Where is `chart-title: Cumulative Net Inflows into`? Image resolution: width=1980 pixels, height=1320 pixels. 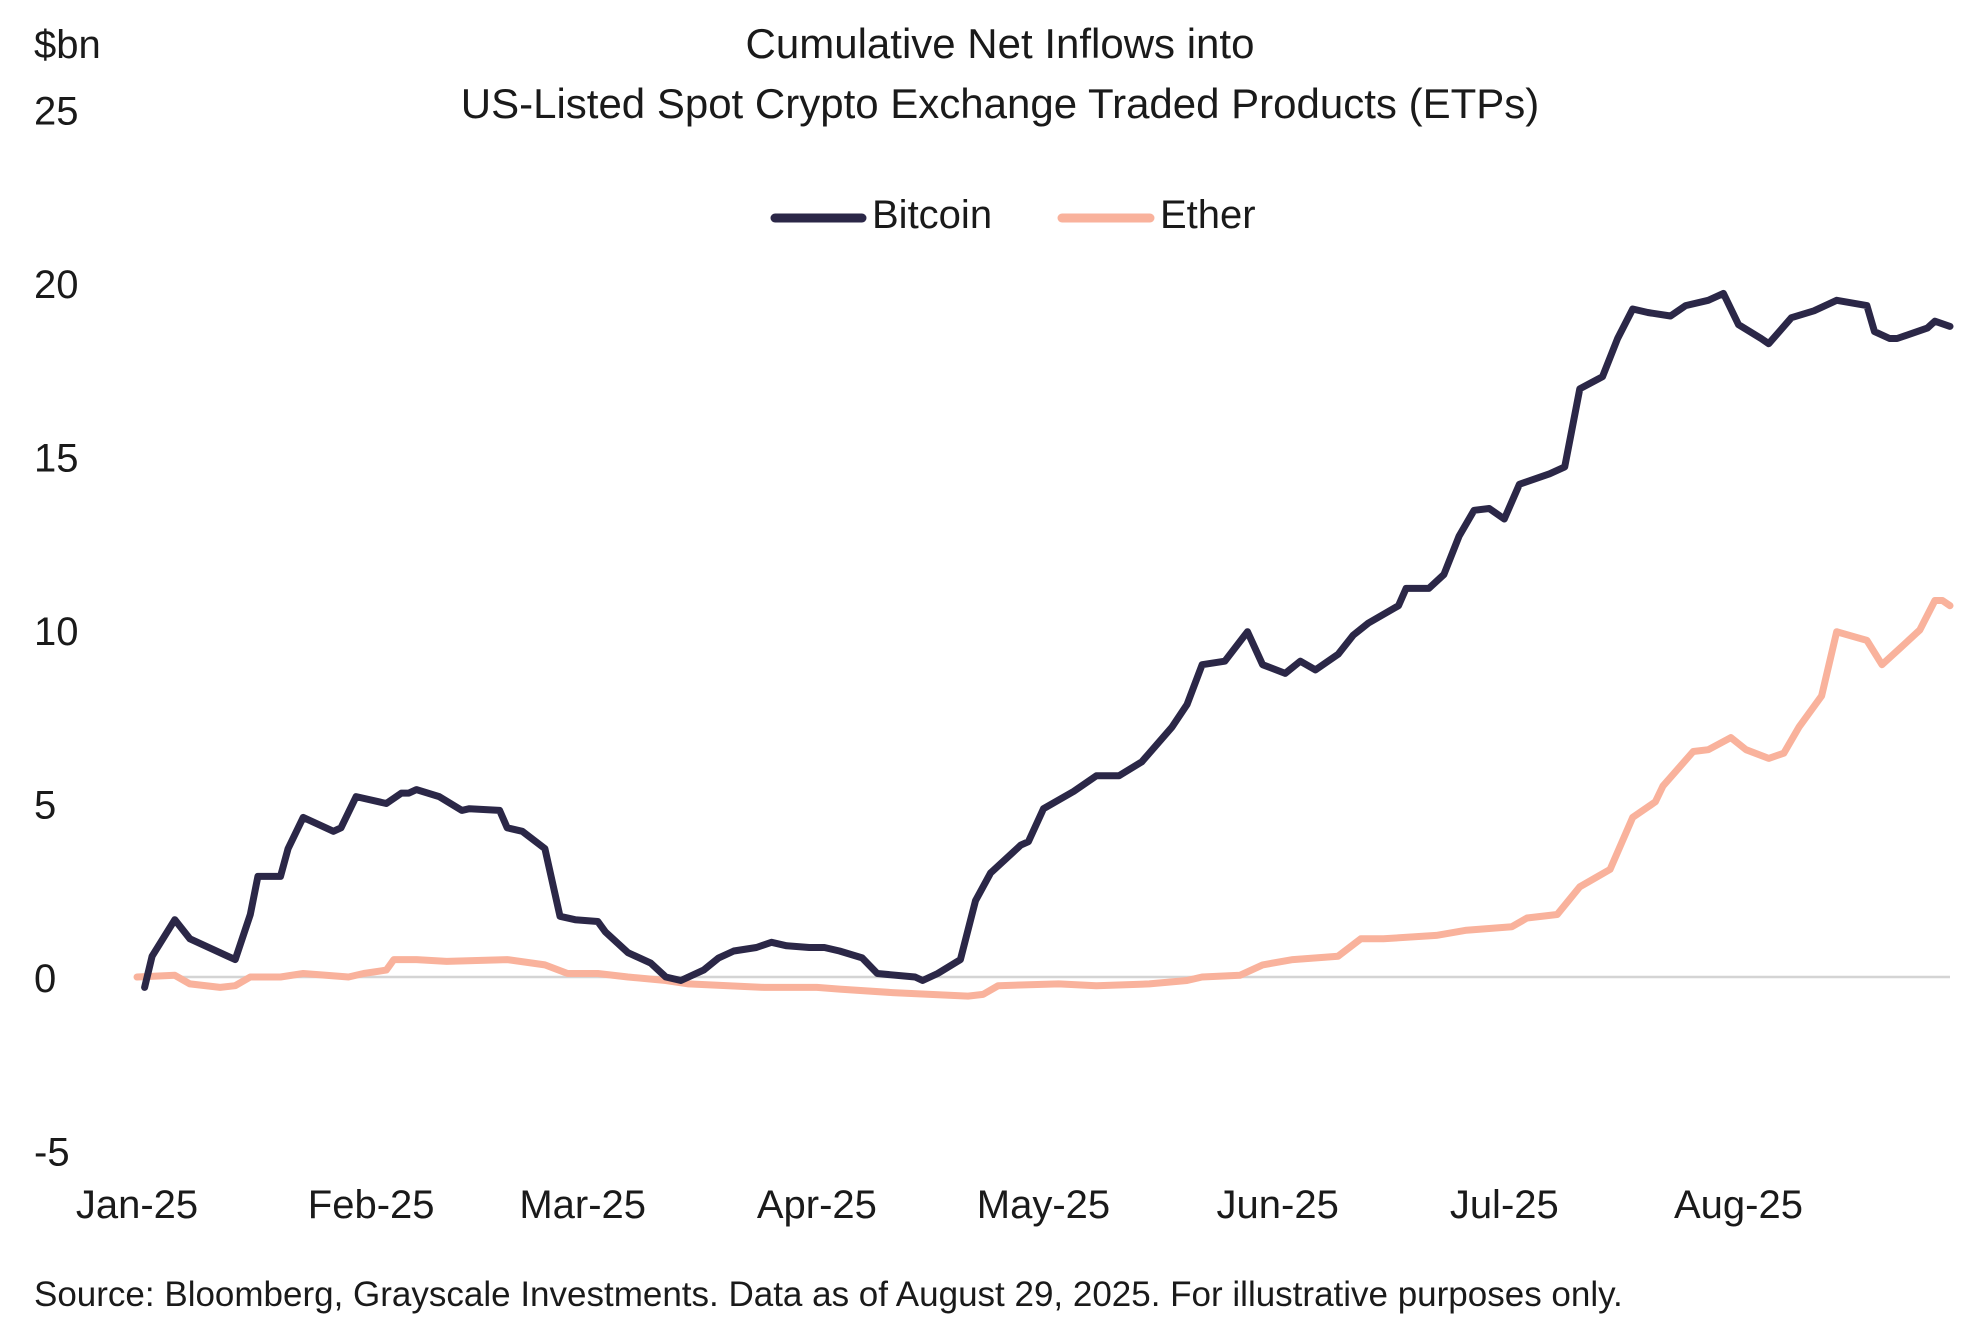 chart-title: Cumulative Net Inflows into is located at coordinates (1000, 43).